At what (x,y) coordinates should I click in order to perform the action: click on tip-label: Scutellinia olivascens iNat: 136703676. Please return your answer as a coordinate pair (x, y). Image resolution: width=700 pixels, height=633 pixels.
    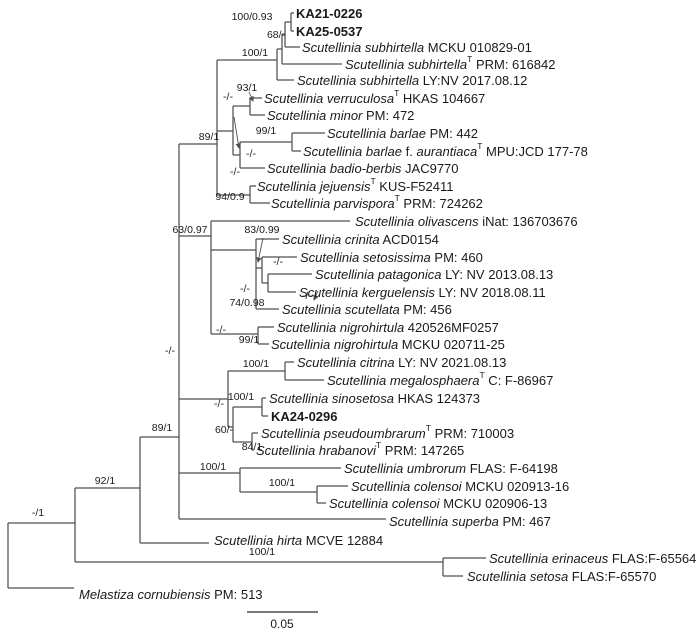
    Looking at the image, I should click on (466, 221).